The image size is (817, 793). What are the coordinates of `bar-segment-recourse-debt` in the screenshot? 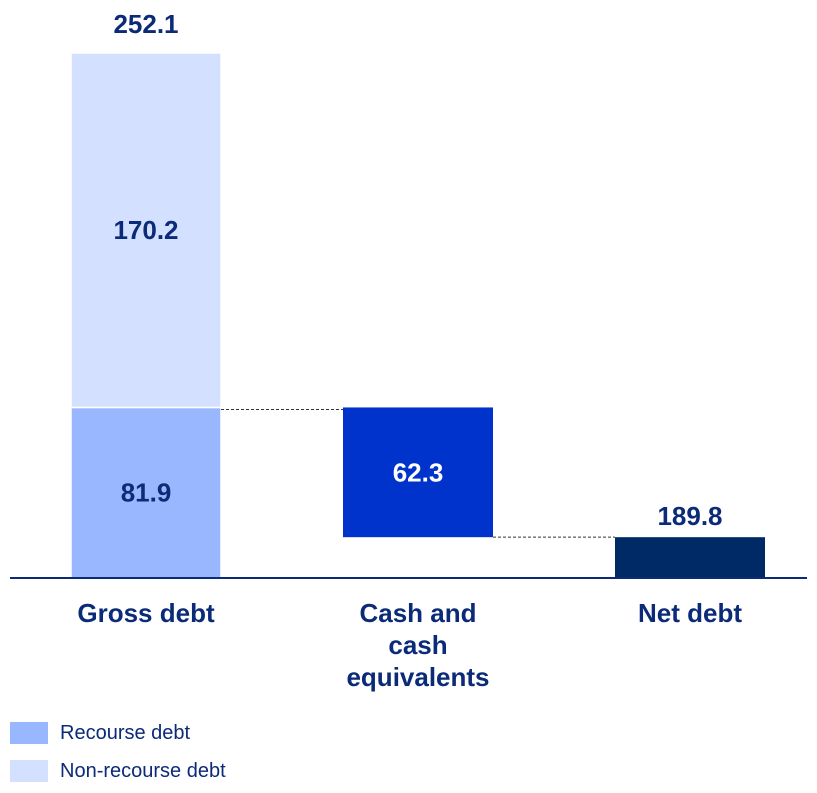 It's located at (146, 492).